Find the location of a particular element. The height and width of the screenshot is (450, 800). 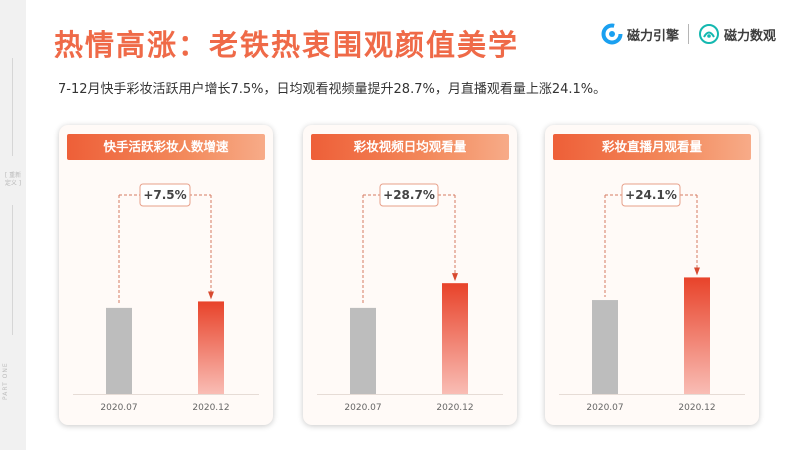

bar-chart-svg: 2020.07 2020.12 +28.7% is located at coordinates (410, 298).